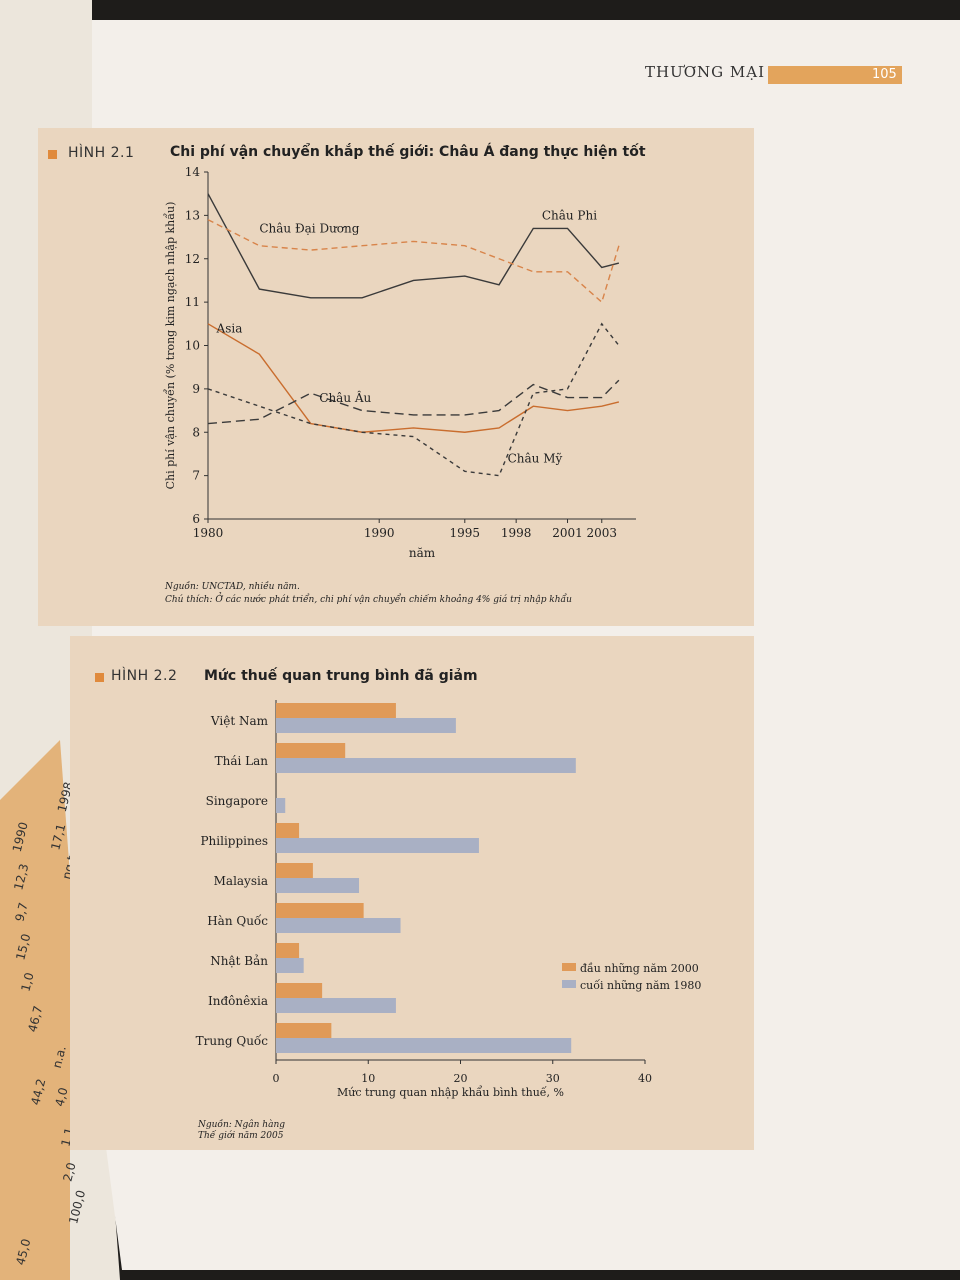 The height and width of the screenshot is (1280, 960). What do you see at coordinates (144, 676) in the screenshot?
I see `figure-2-label: HÌNH 2.2` at bounding box center [144, 676].